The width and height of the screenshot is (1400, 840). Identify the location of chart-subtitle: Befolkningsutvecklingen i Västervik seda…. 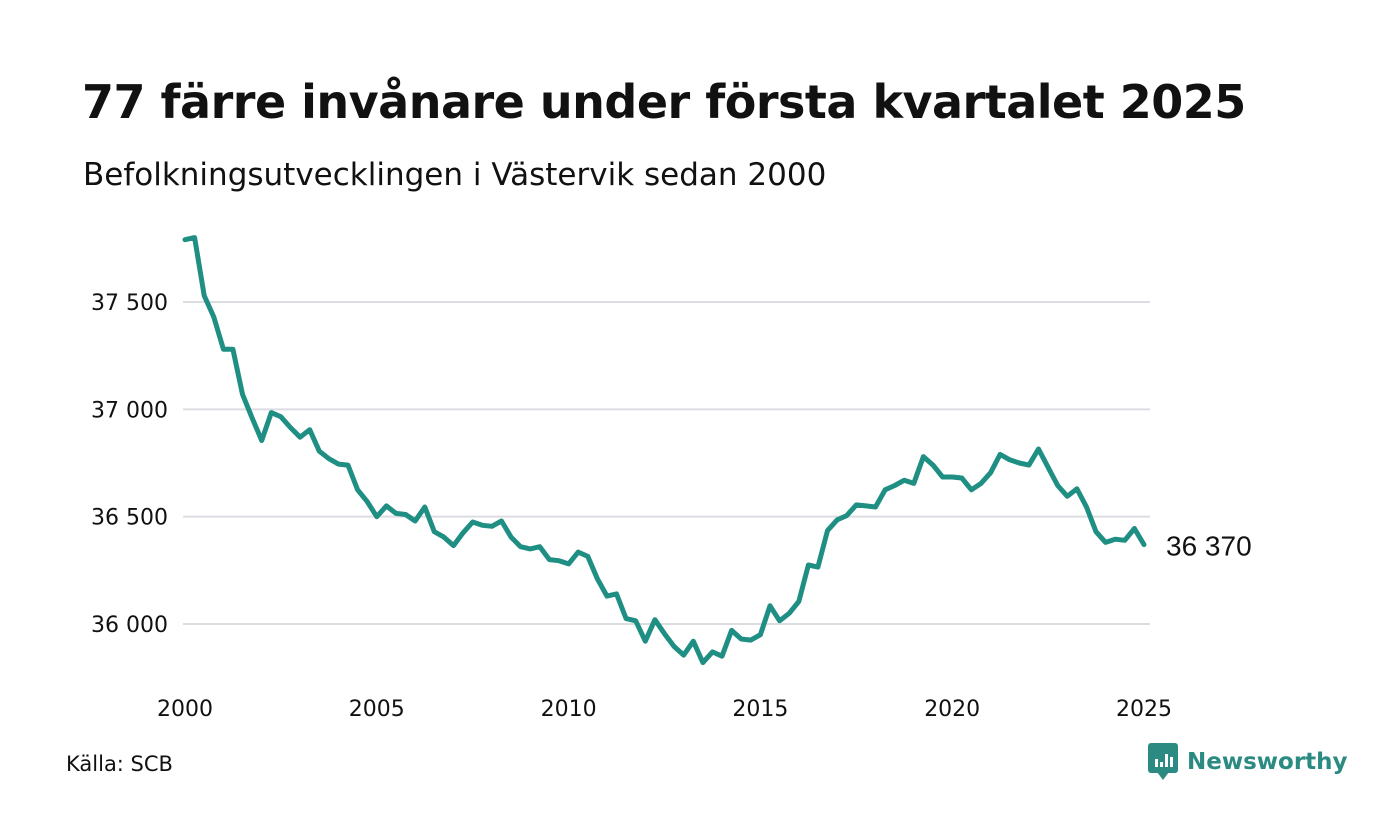
(455, 175).